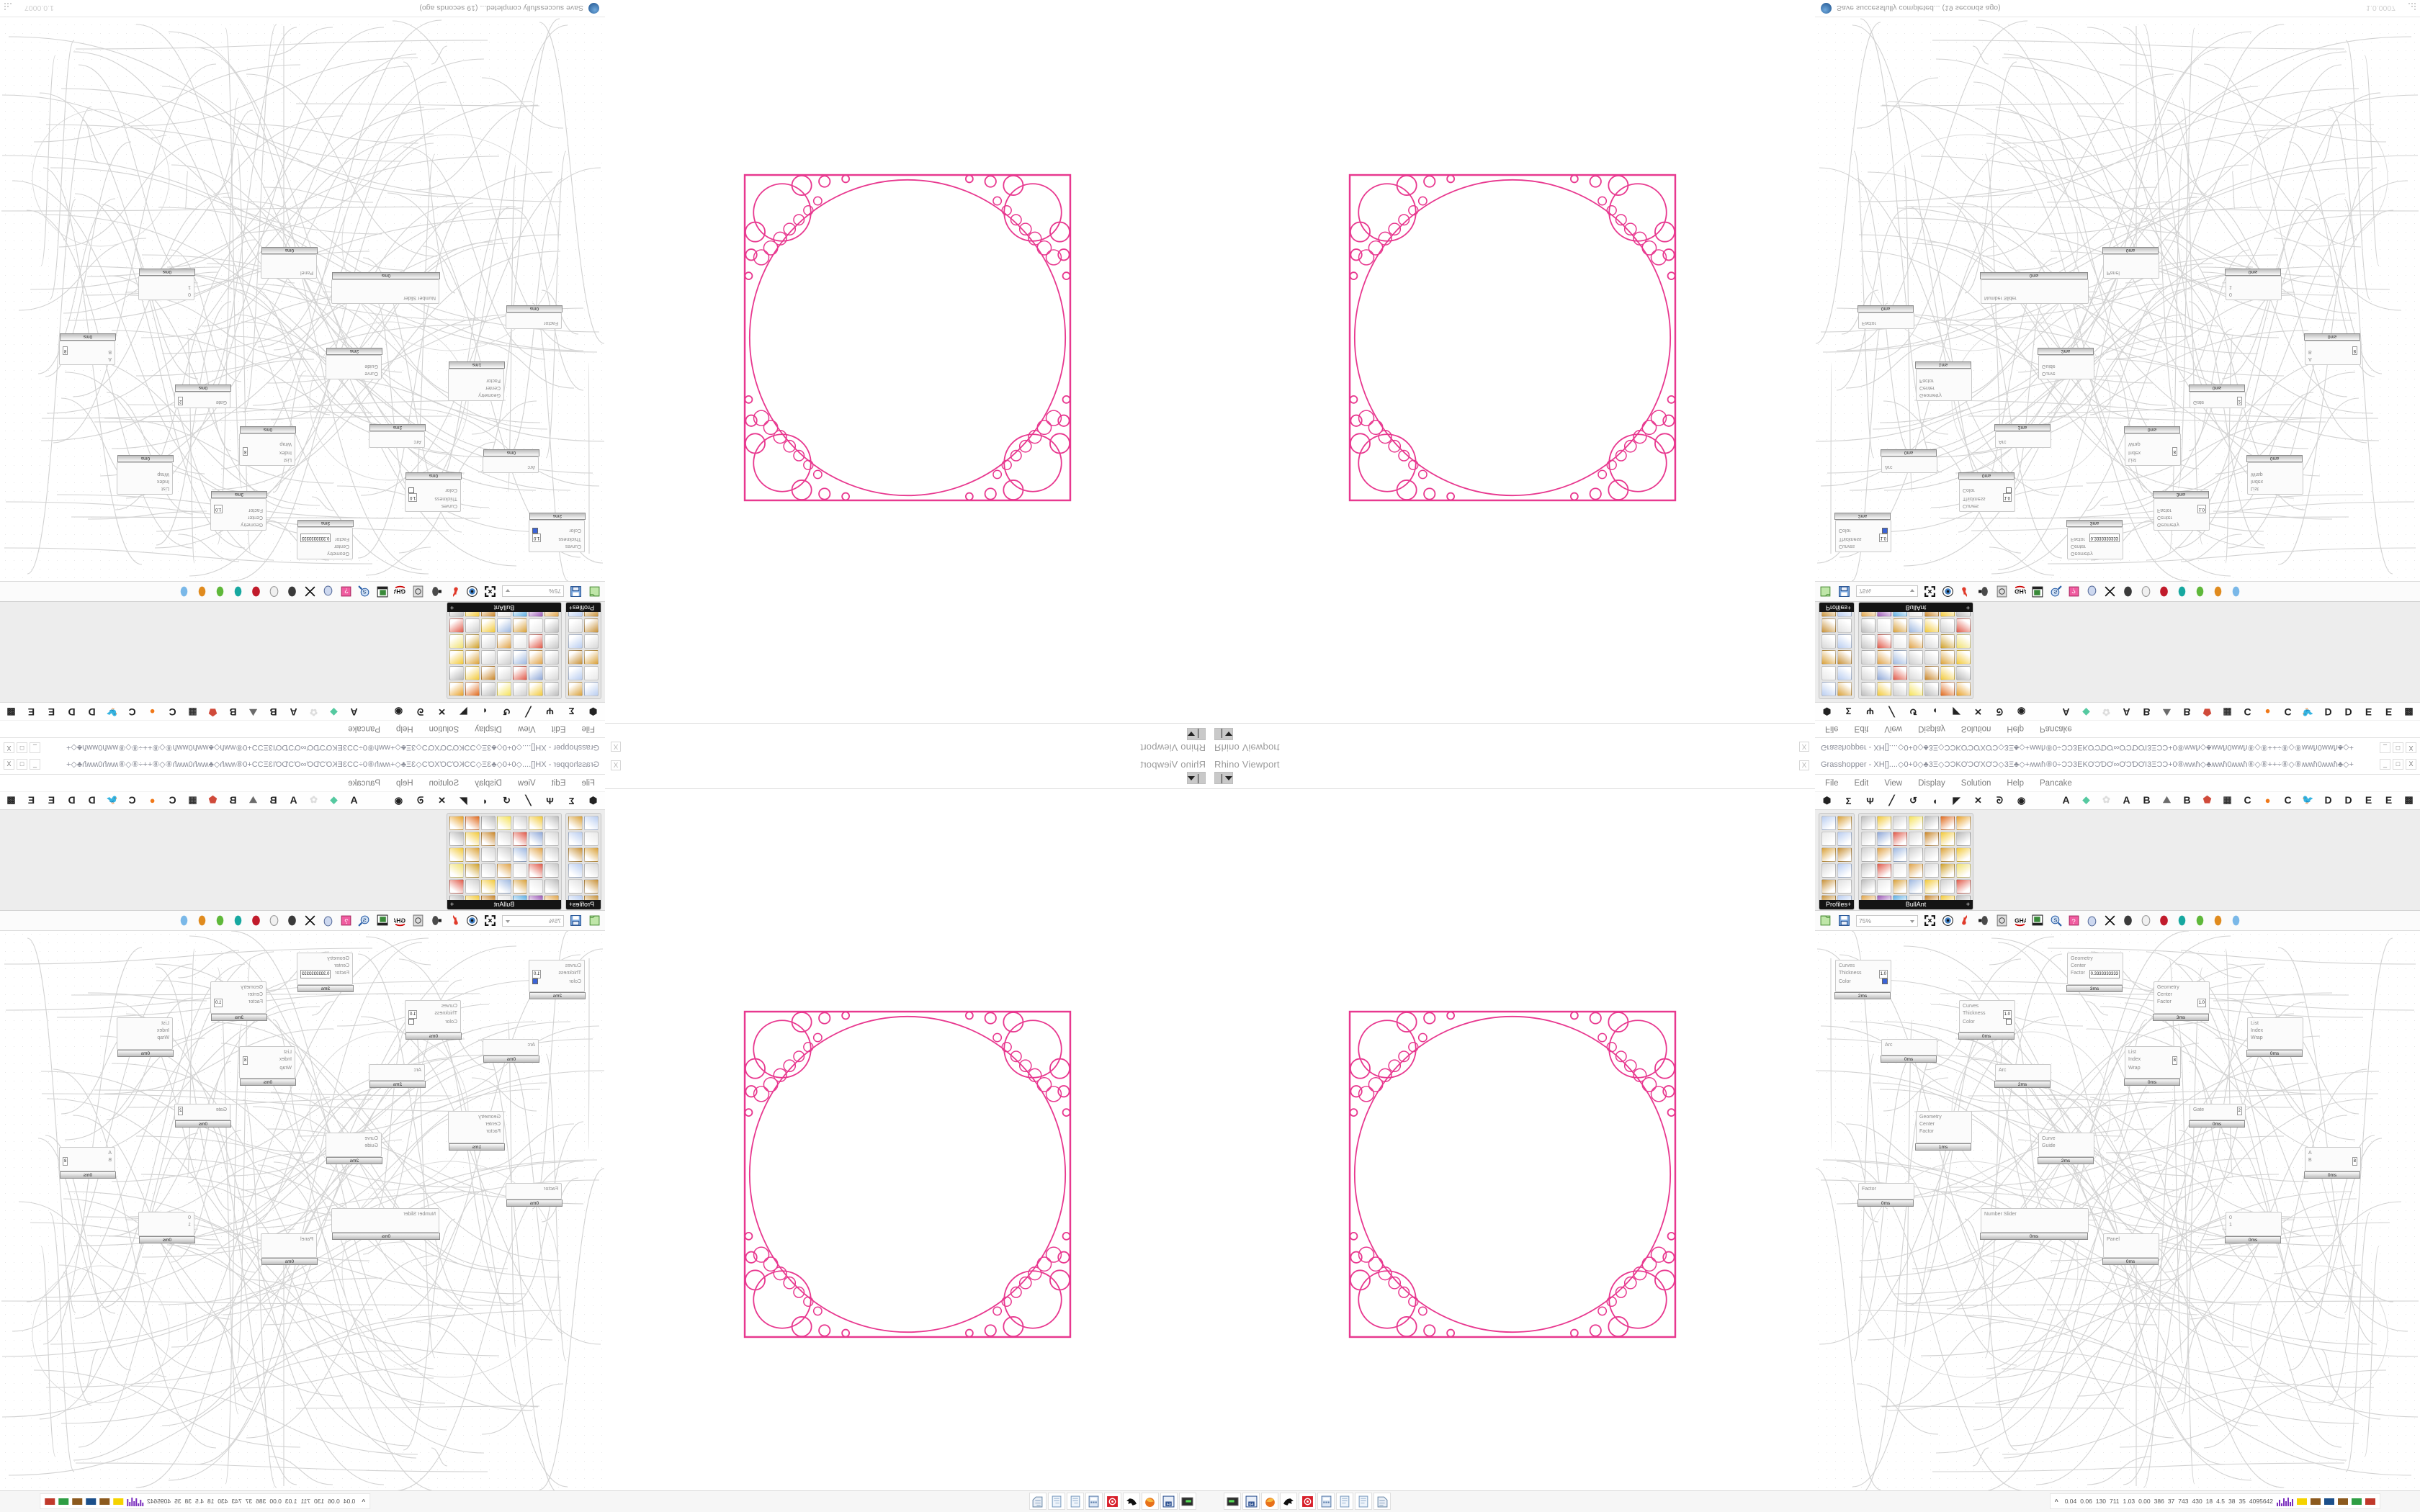 The image size is (2420, 1512). Describe the element at coordinates (485, 800) in the screenshot. I see `surface-icon: ◖` at that location.